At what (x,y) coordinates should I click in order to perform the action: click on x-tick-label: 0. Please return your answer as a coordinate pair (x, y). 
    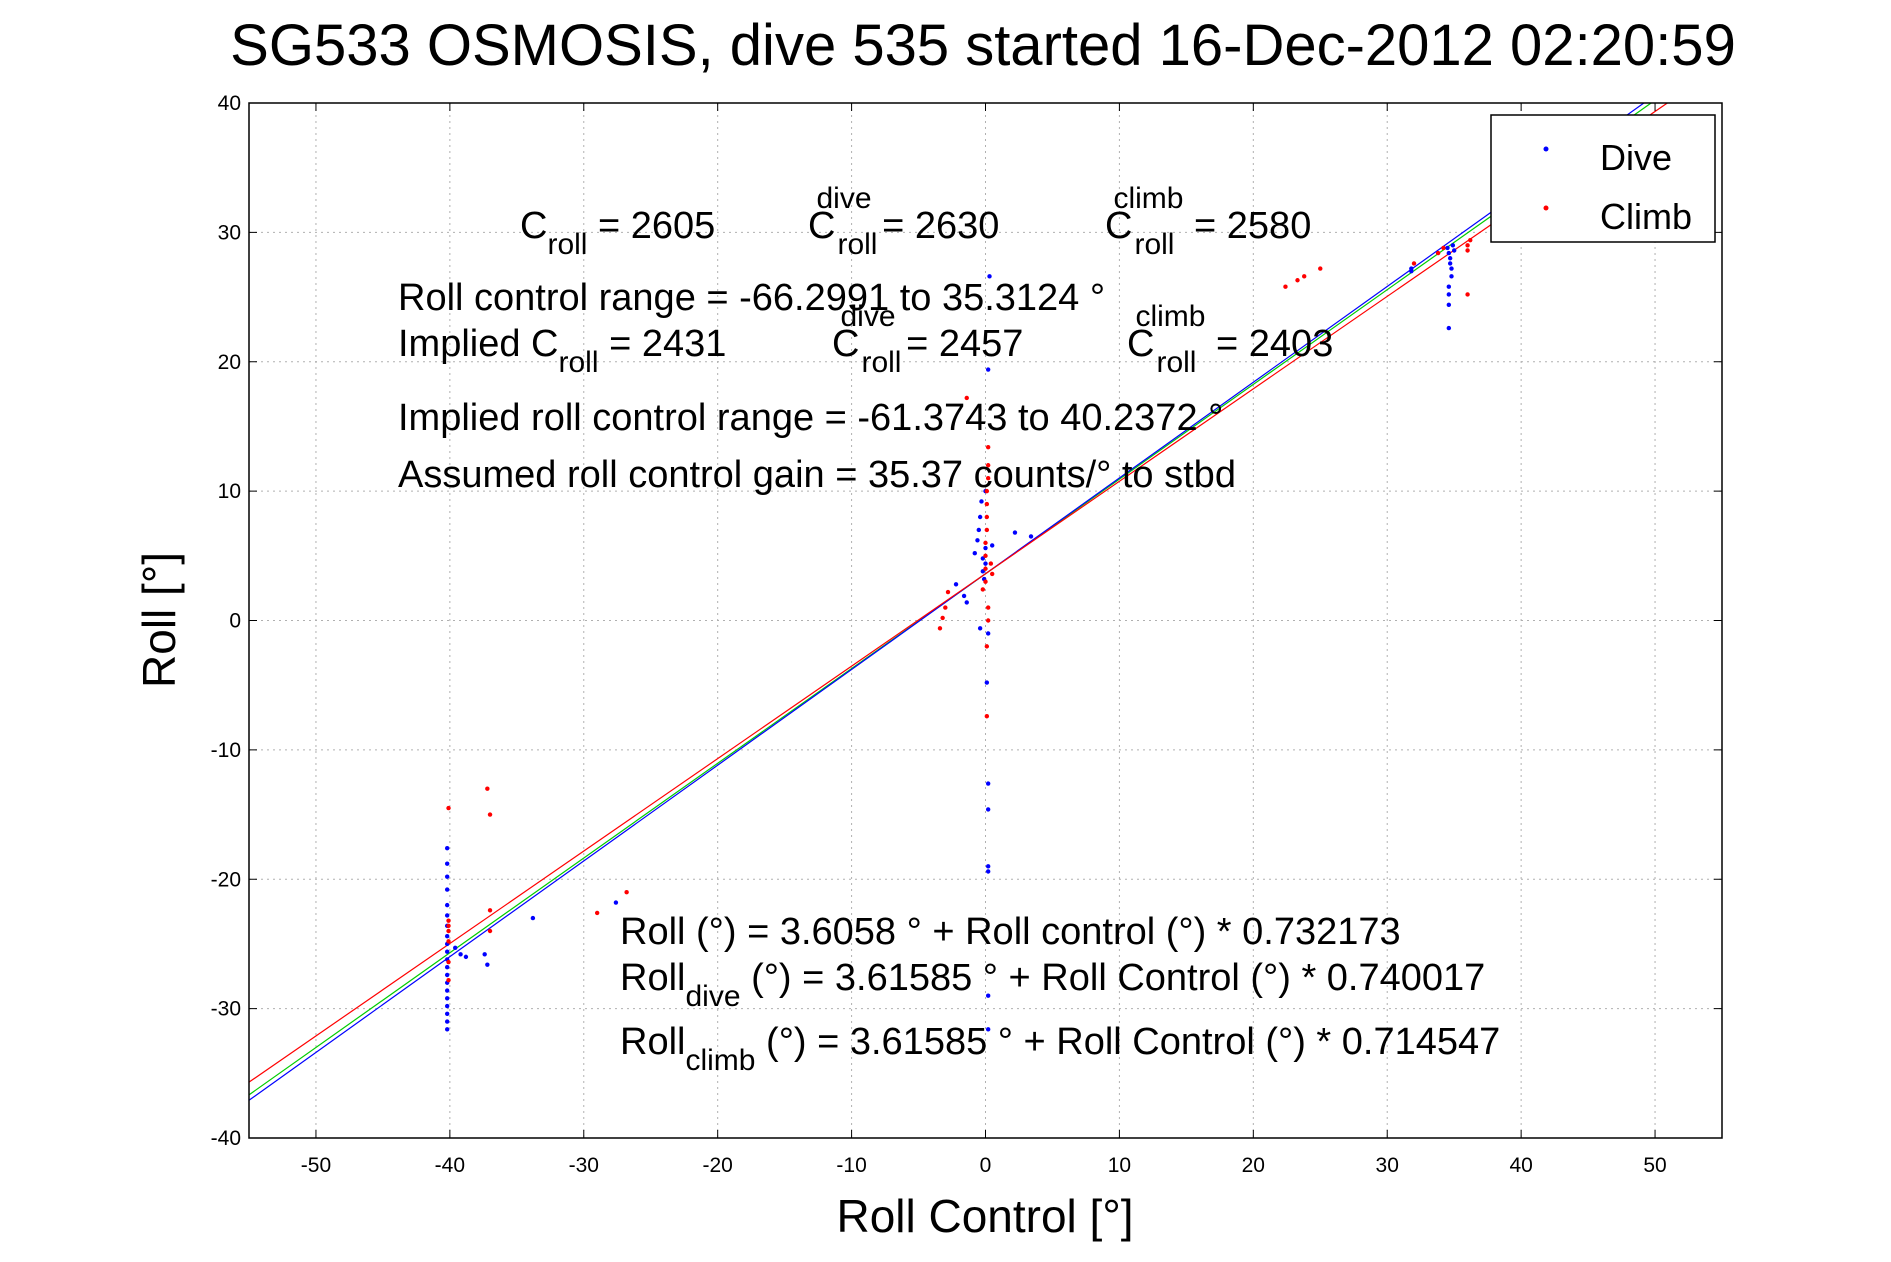
    Looking at the image, I should click on (986, 1165).